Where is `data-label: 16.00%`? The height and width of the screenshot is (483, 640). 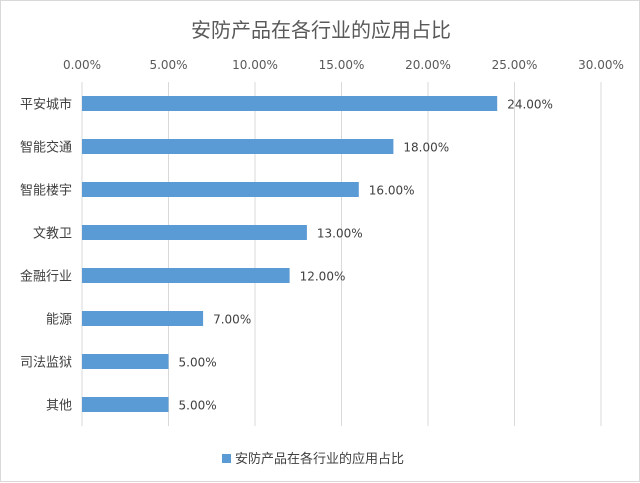
data-label: 16.00% is located at coordinates (392, 191).